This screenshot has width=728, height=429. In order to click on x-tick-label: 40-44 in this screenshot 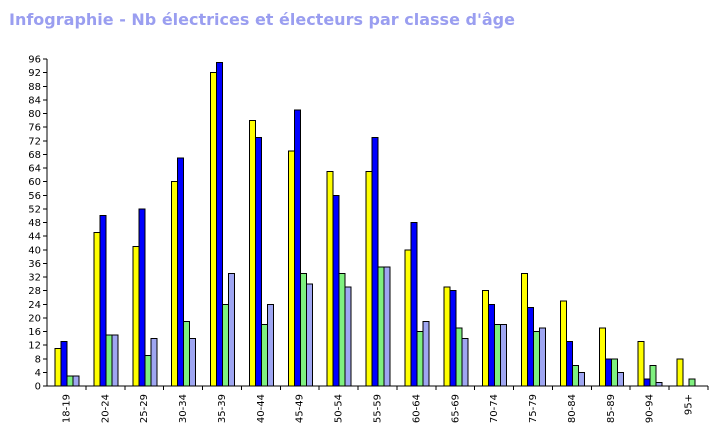, I will do `click(261, 408)`.